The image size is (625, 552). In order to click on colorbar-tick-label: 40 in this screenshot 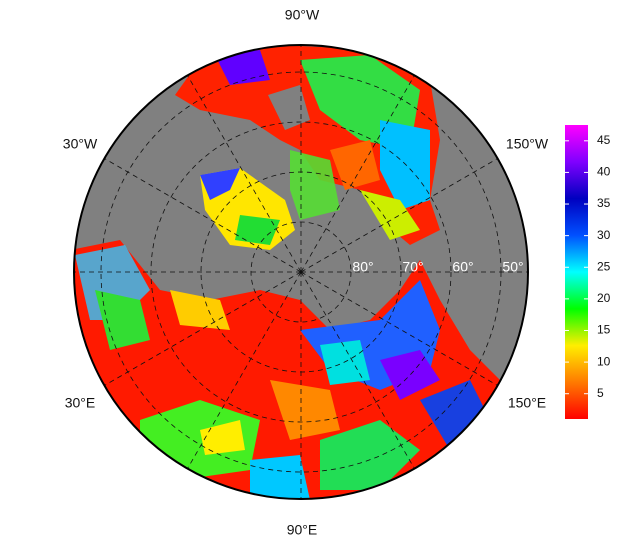, I will do `click(604, 172)`.